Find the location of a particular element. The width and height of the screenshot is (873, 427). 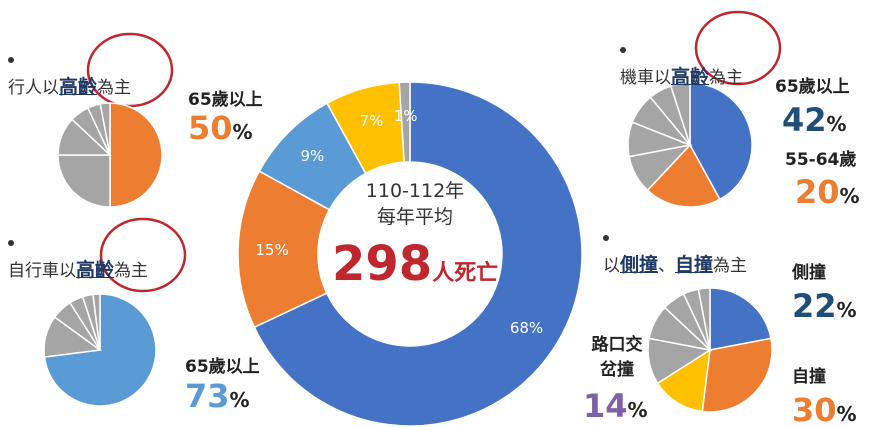

center-text: 110-112年 is located at coordinates (415, 189).